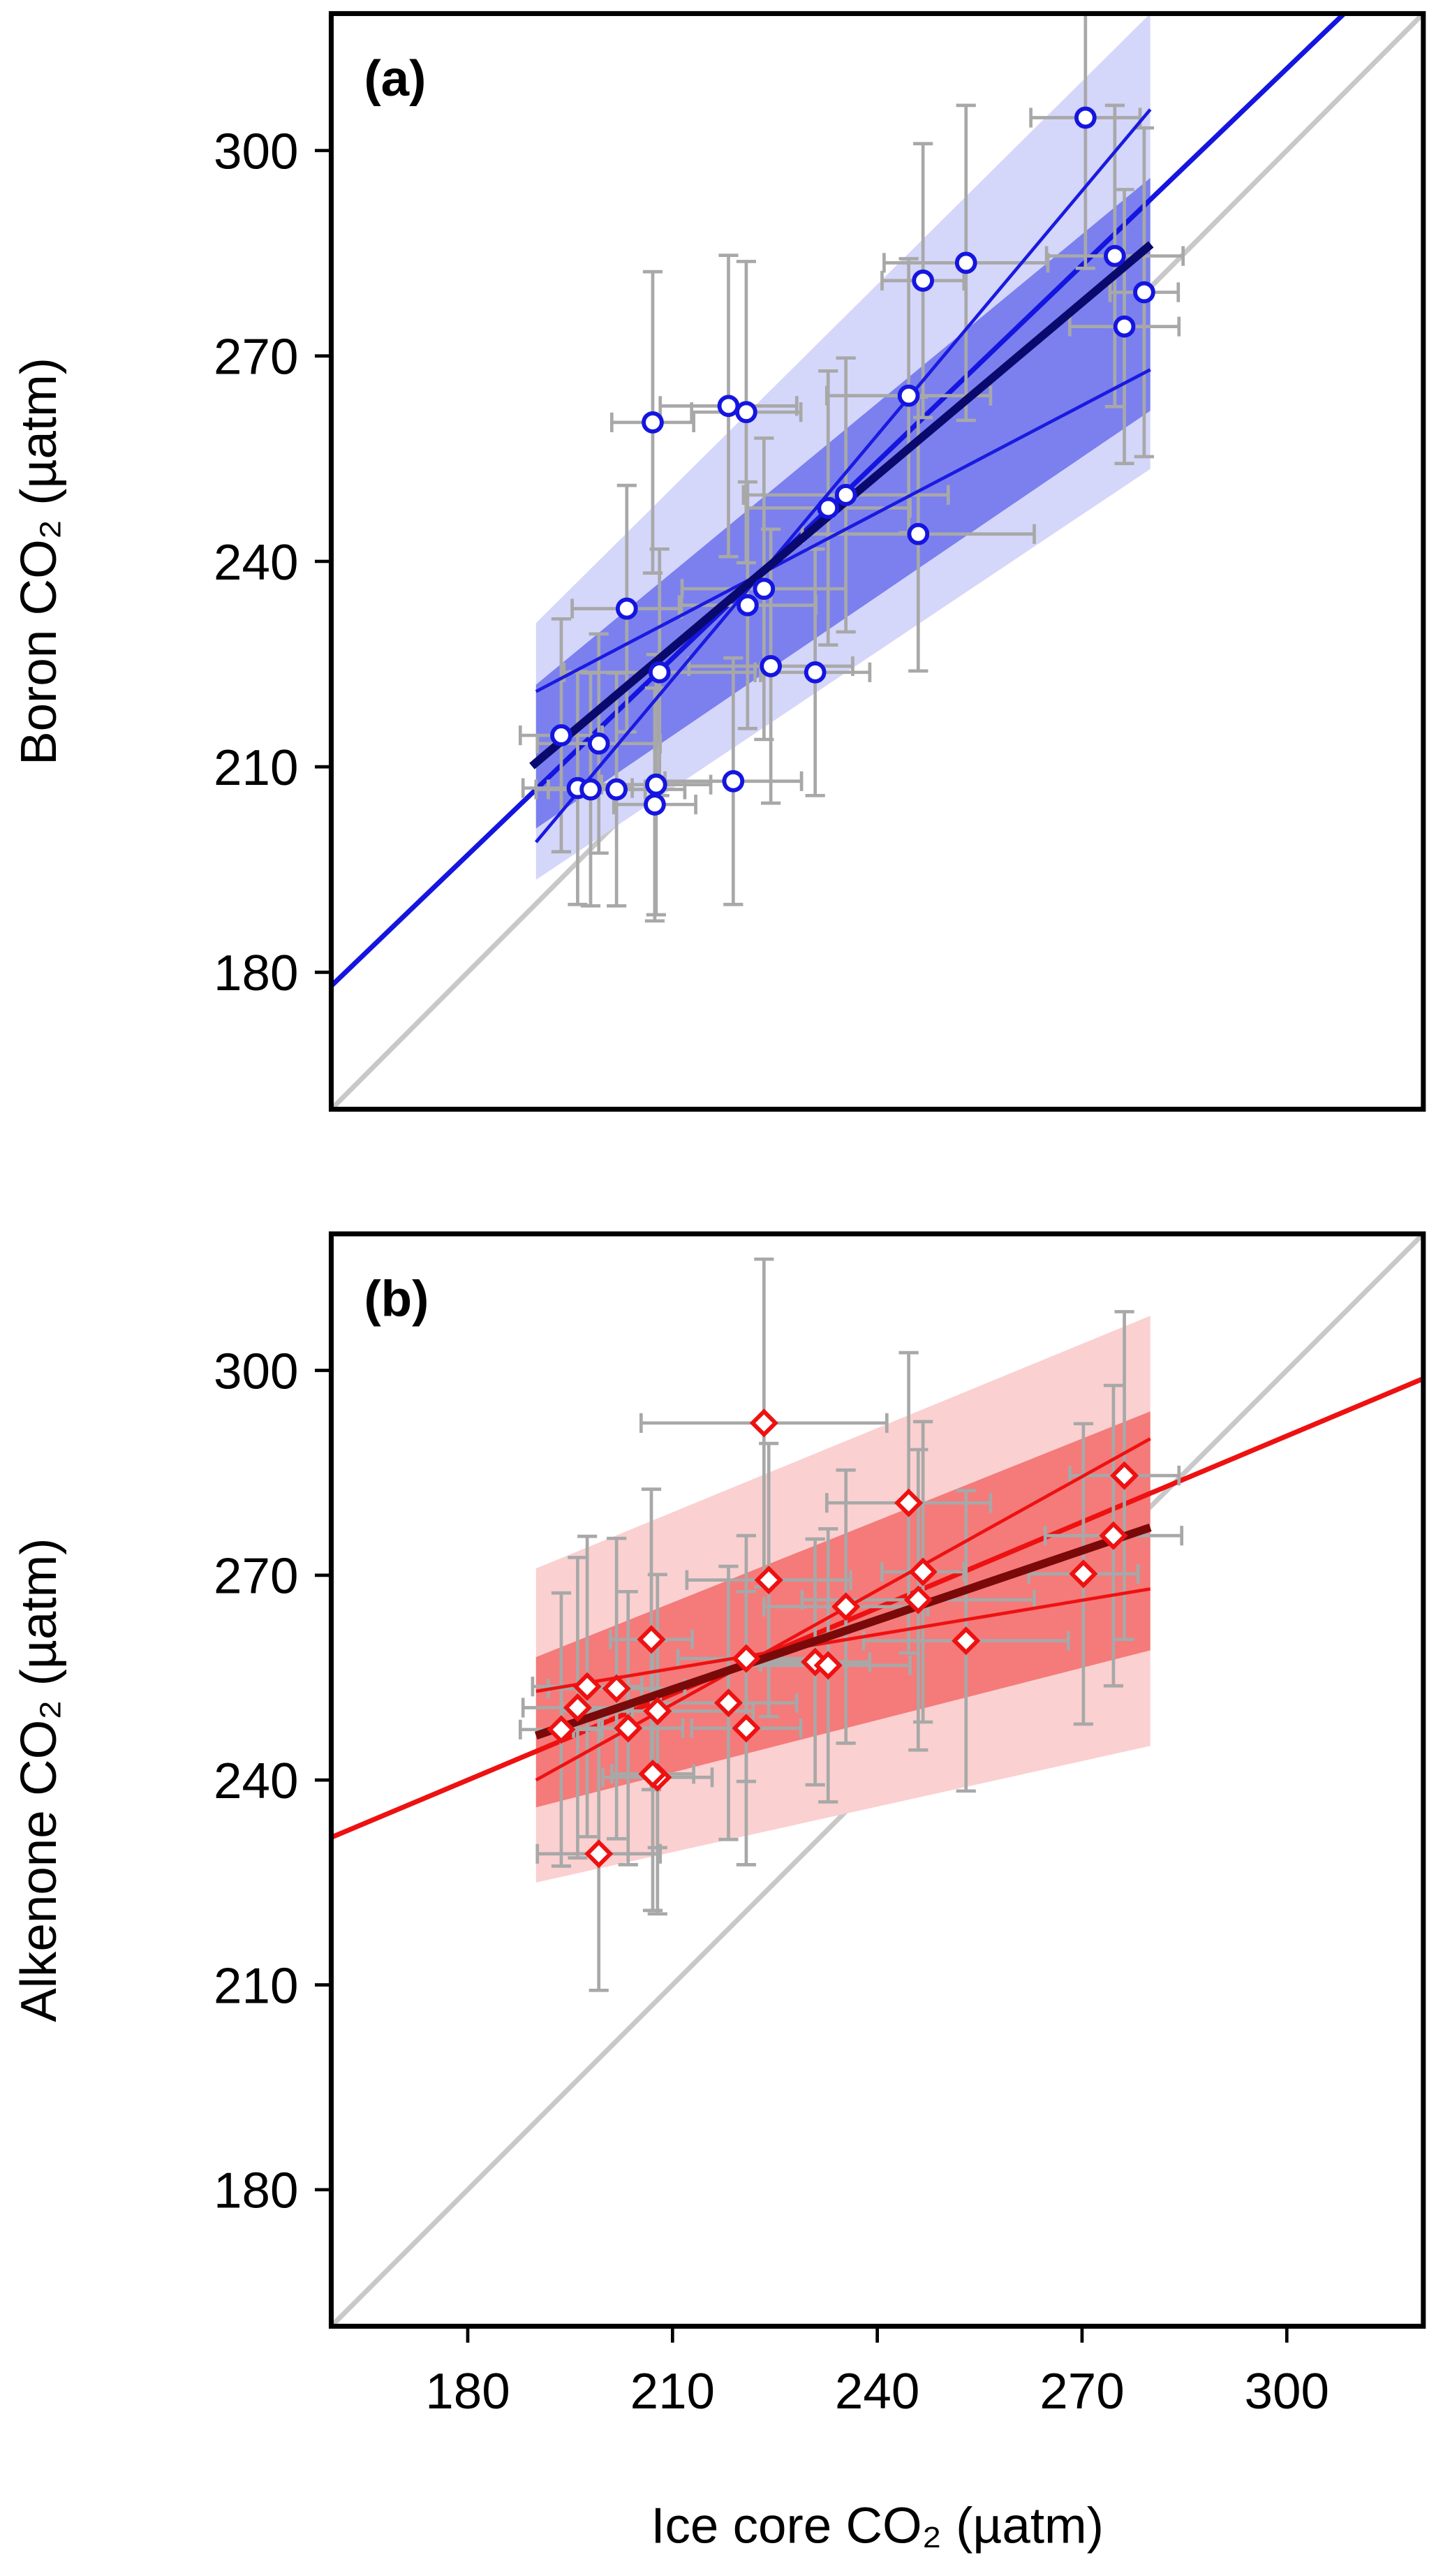  Describe the element at coordinates (467, 2391) in the screenshot. I see `x-tick-label: 180` at that location.